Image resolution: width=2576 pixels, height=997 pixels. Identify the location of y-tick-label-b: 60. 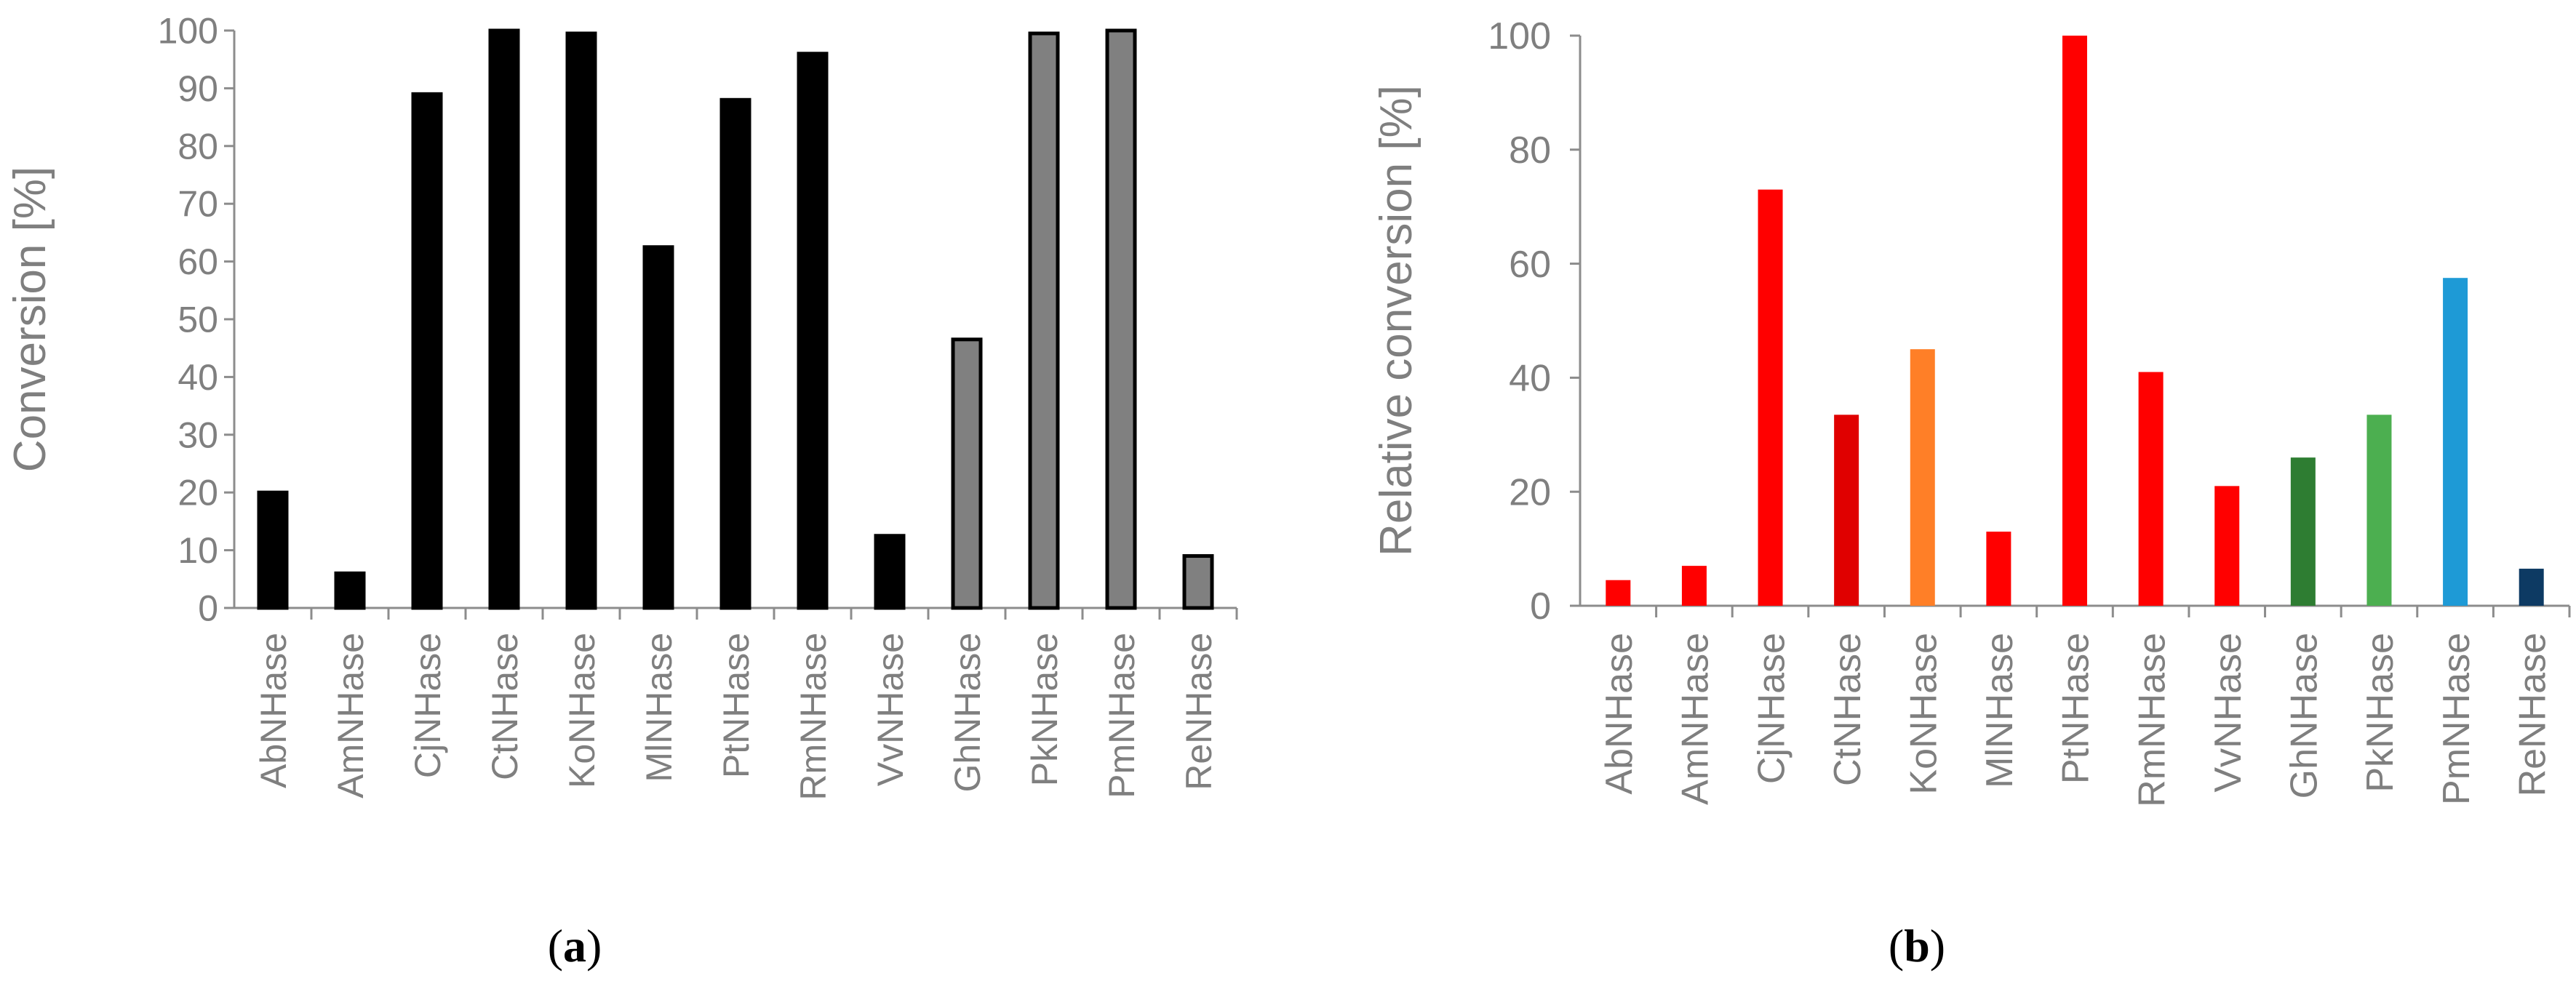
(1530, 265).